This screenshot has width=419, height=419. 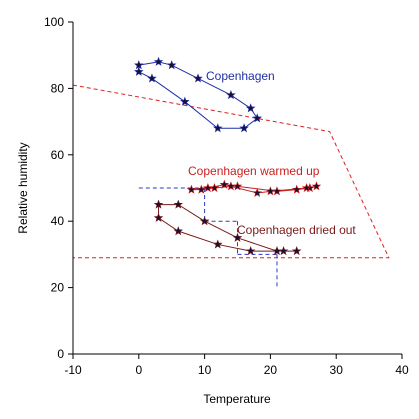 What do you see at coordinates (58, 221) in the screenshot?
I see `y-tick-label: 40` at bounding box center [58, 221].